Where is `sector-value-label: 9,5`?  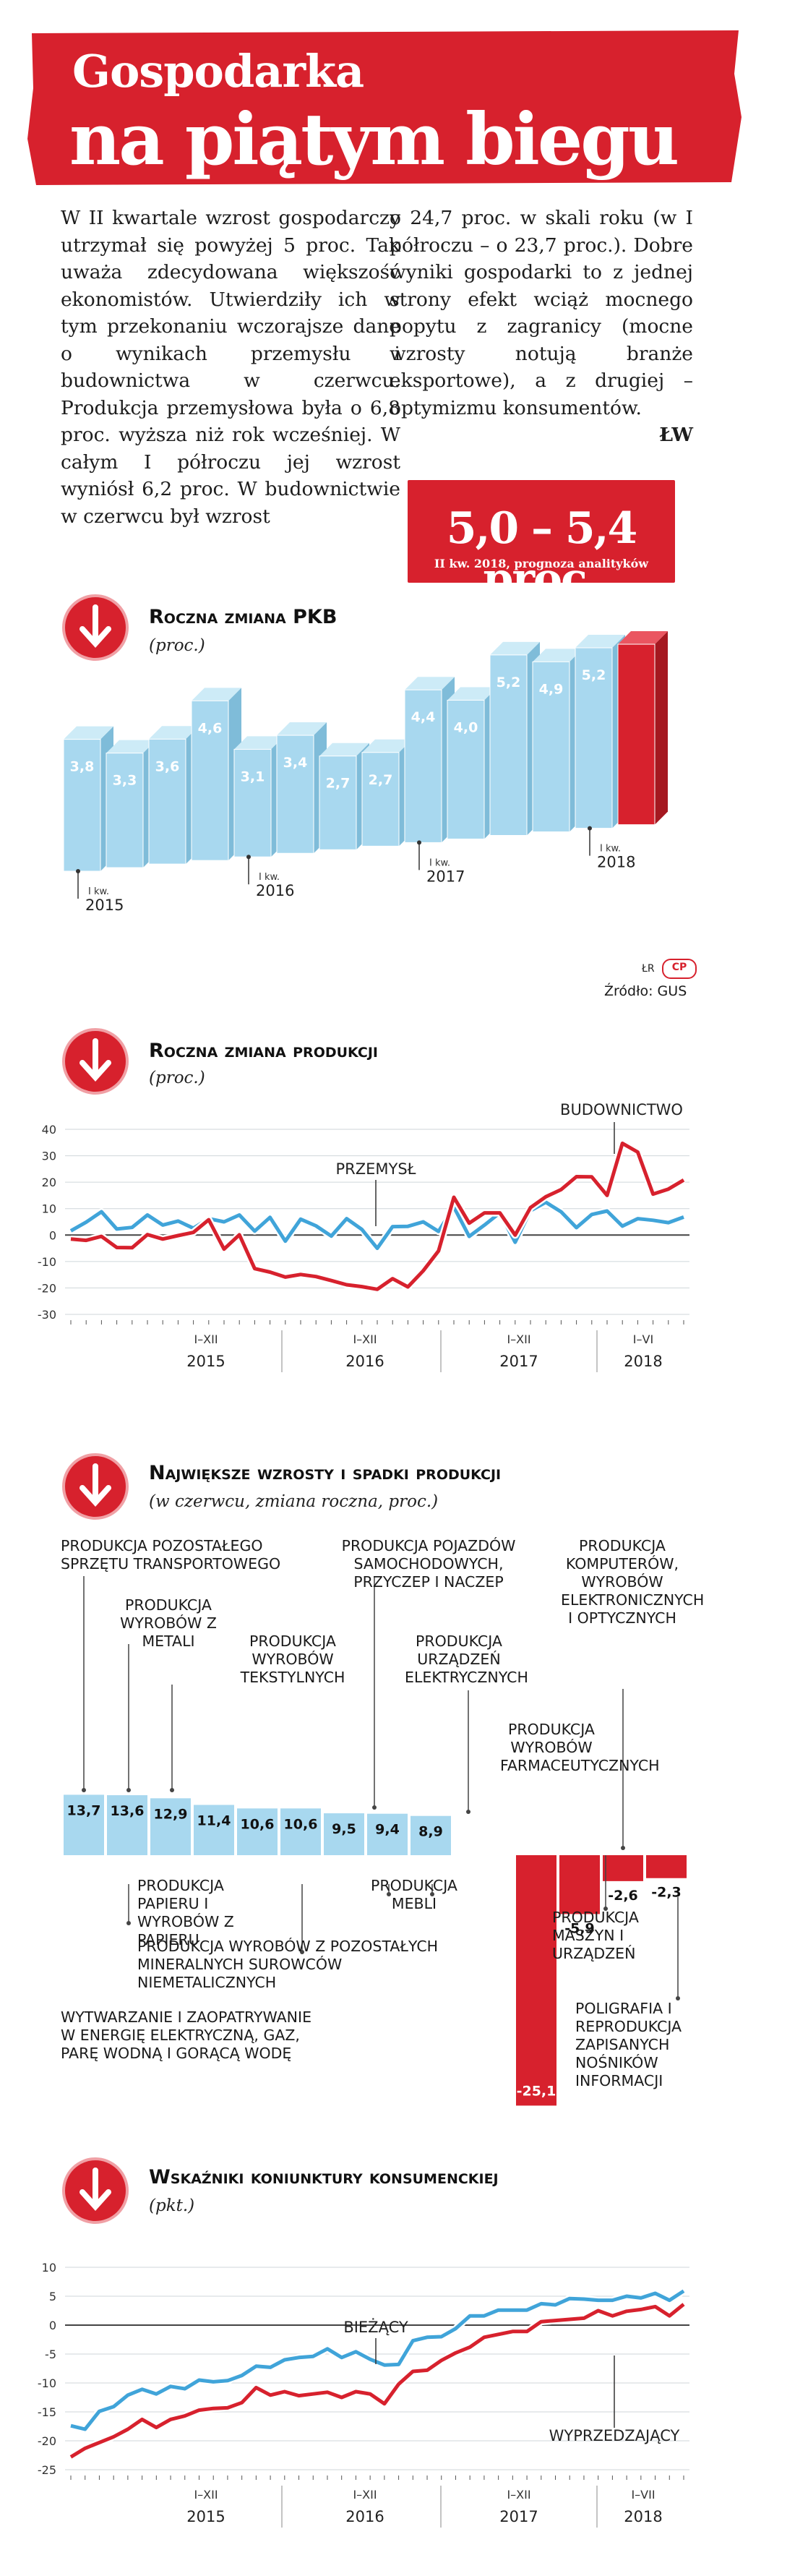
sector-value-label: 9,5 is located at coordinates (344, 1829).